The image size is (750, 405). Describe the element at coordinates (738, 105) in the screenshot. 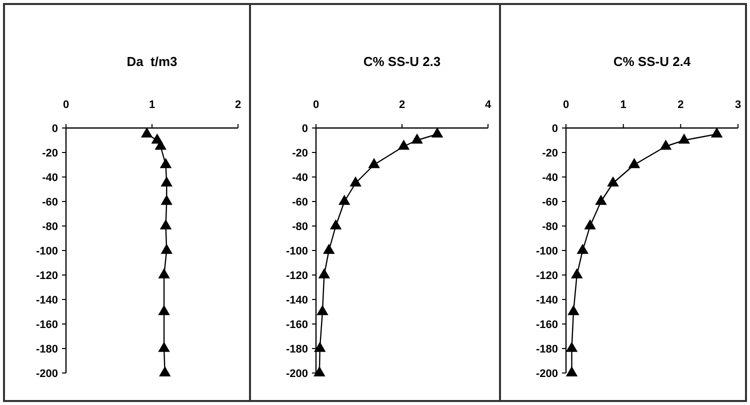

I see `x-tick-label: 3` at that location.